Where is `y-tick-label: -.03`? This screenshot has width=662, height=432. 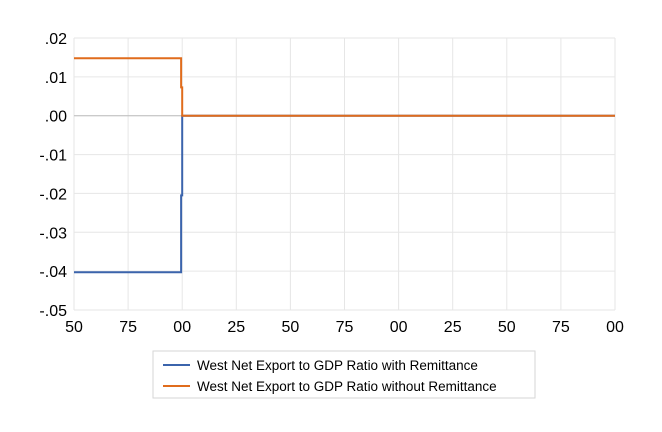
y-tick-label: -.03 is located at coordinates (53, 233).